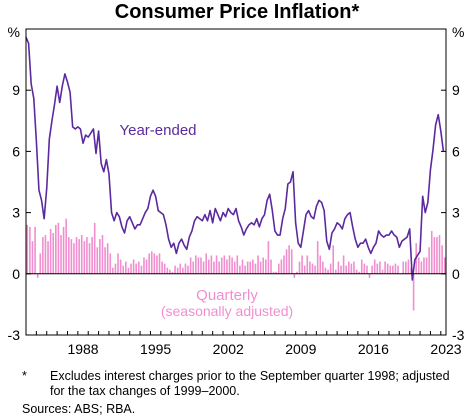 The image size is (474, 420). Describe the element at coordinates (157, 130) in the screenshot. I see `series-label-year-ended: Year-ended` at that location.